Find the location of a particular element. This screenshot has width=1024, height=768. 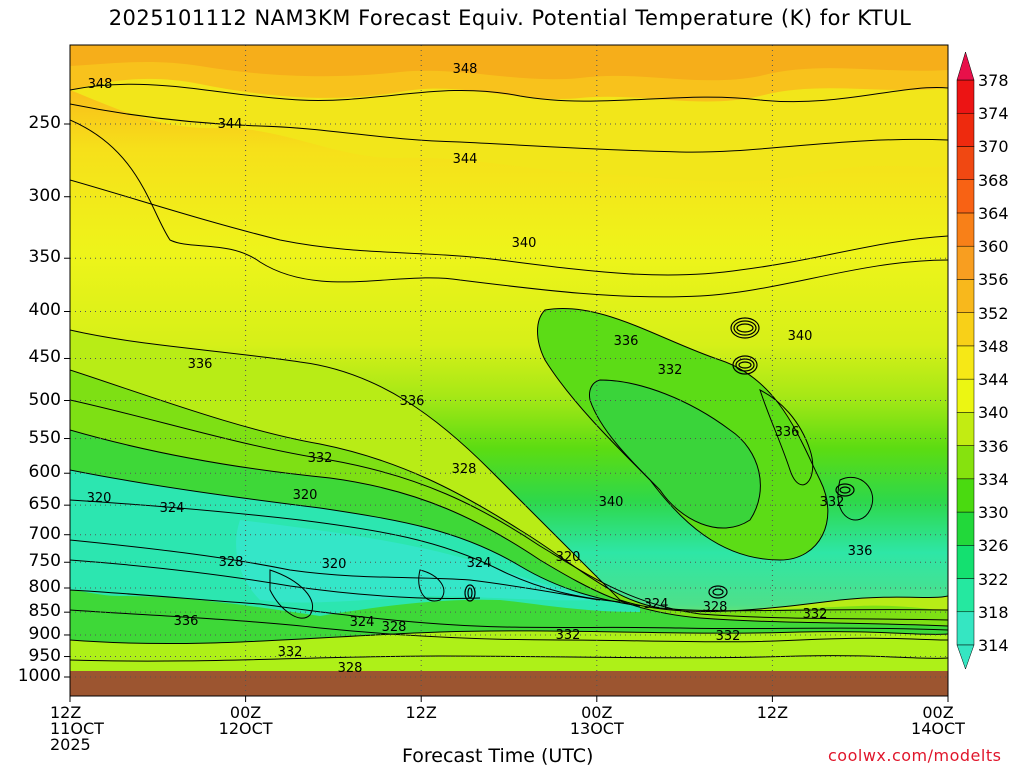

x-tick-label: 00Z 14OCT is located at coordinates (938, 729).